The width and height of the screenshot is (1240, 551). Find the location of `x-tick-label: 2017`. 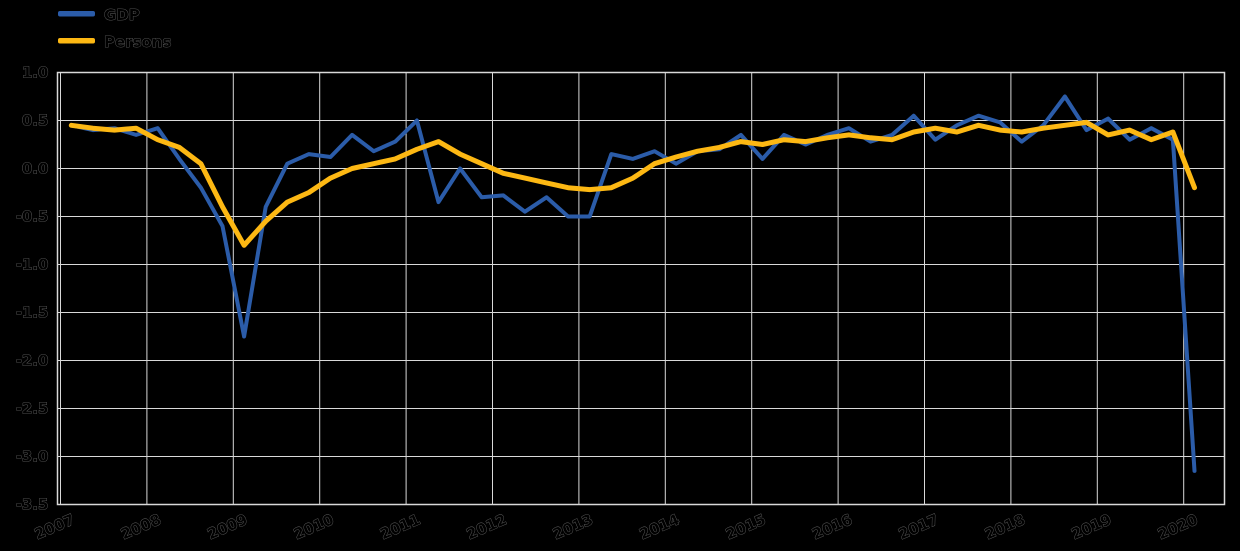

x-tick-label: 2017 is located at coordinates (918, 526).